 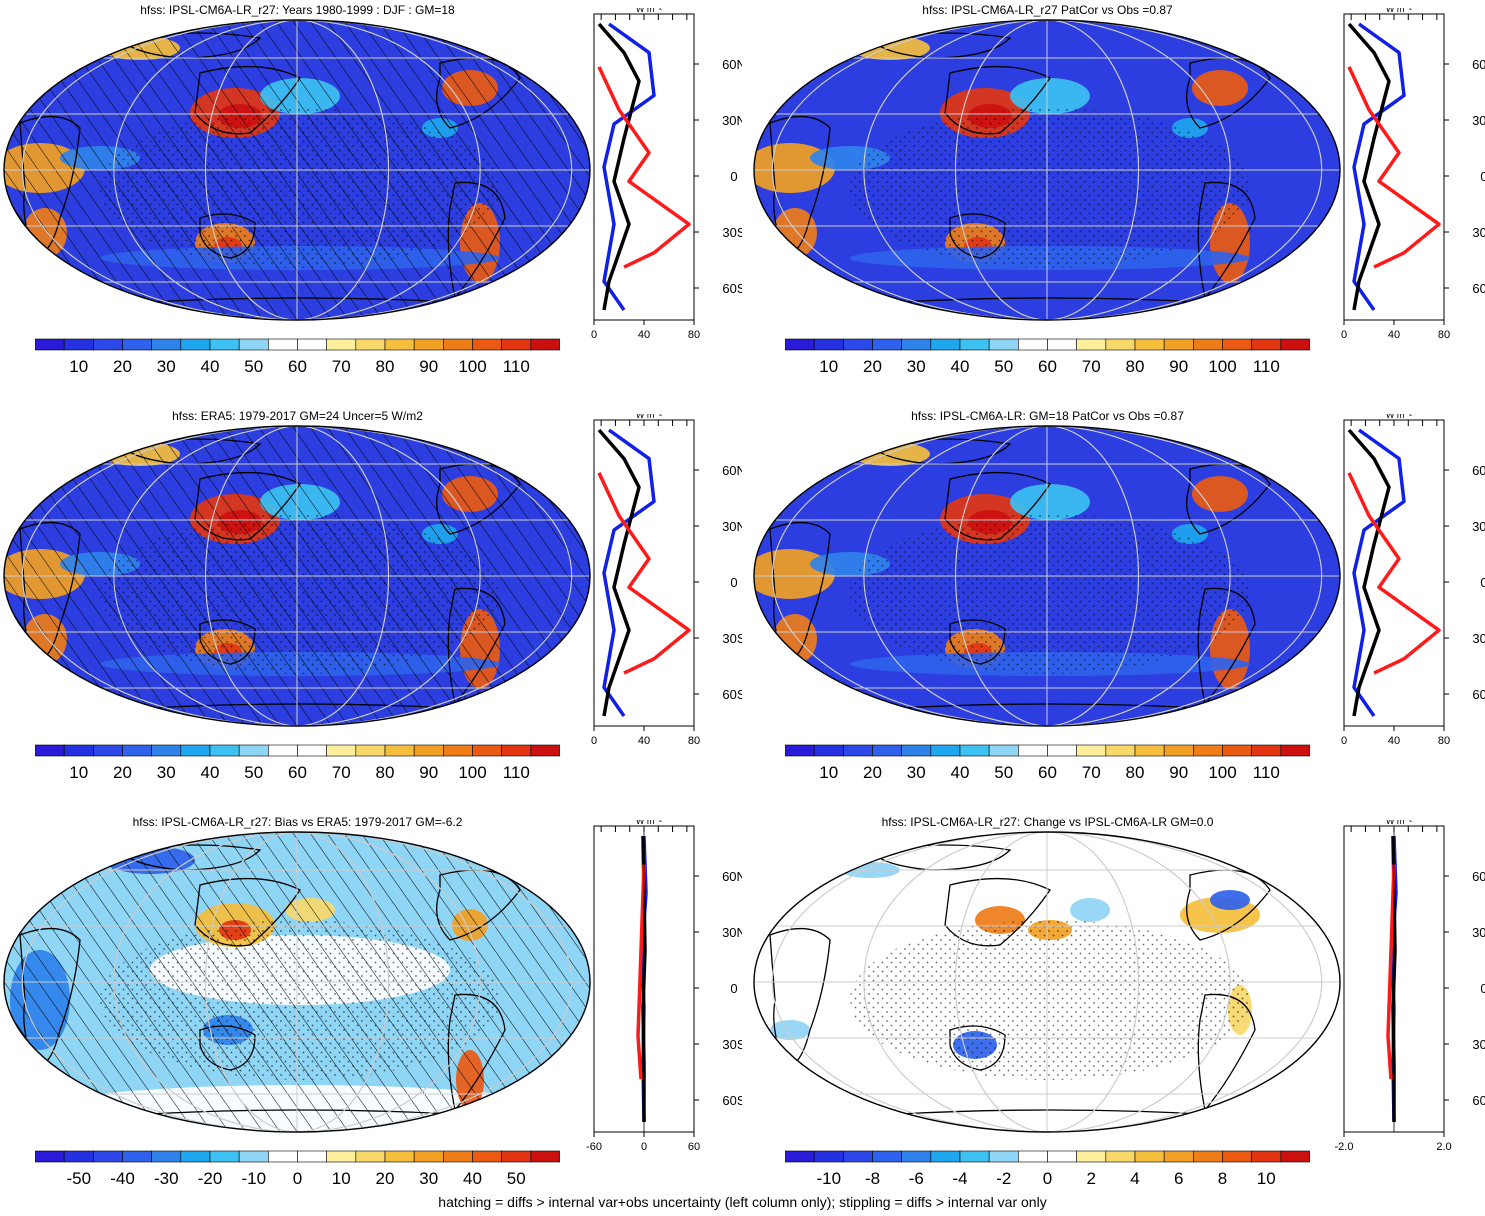 I want to click on map-border, so click(x=1047, y=982).